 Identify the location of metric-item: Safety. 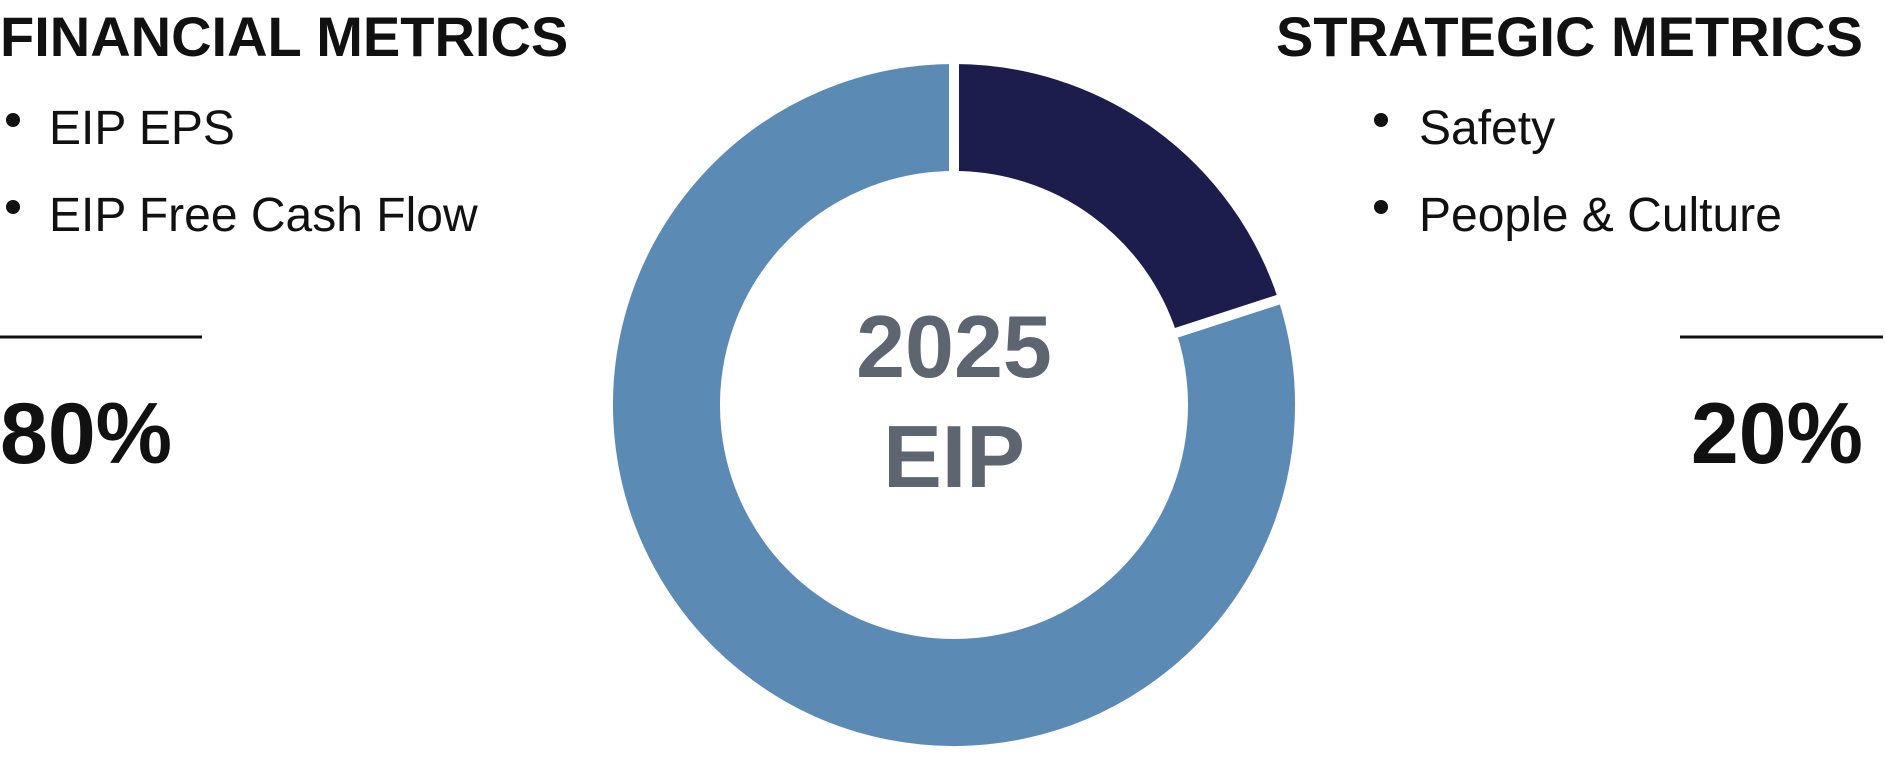
(1487, 128).